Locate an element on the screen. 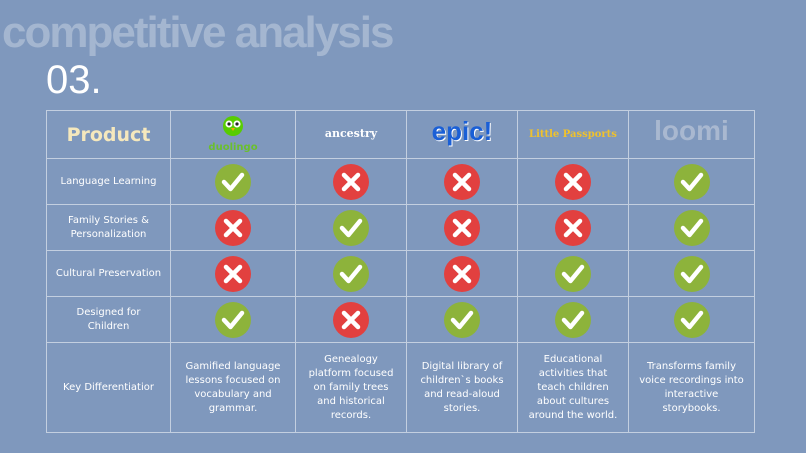  product-logo: duolingo is located at coordinates (233, 147).